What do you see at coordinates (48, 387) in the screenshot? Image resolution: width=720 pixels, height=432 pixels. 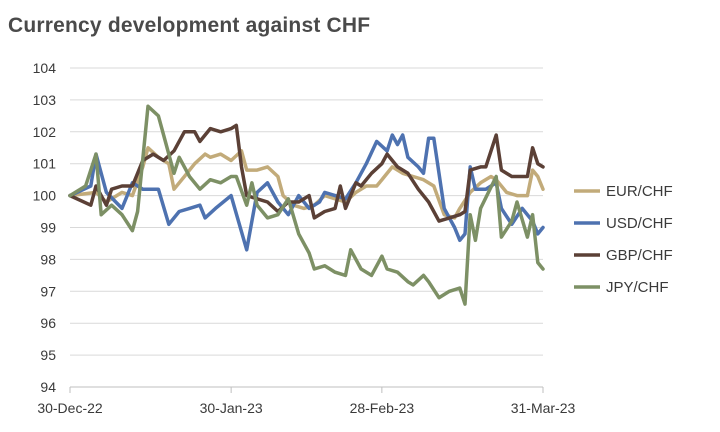 I see `y-tick-label: 94` at bounding box center [48, 387].